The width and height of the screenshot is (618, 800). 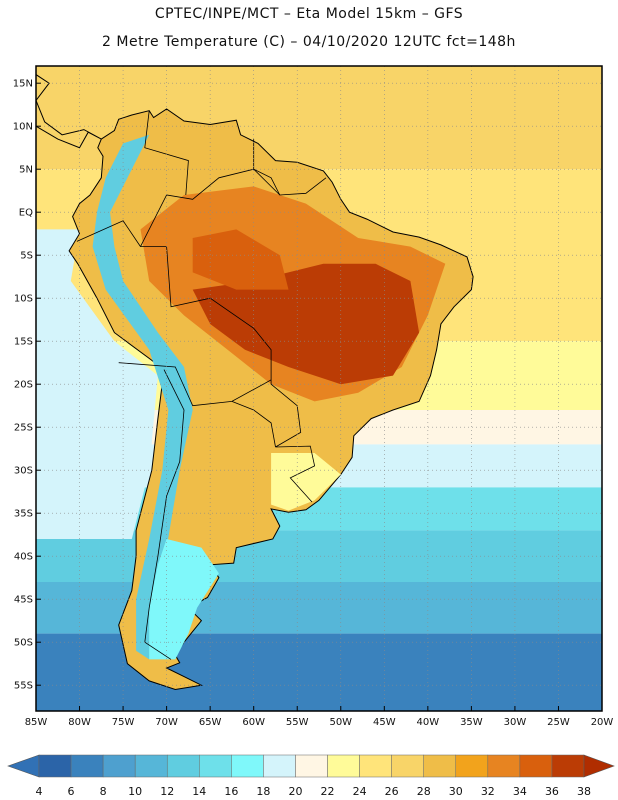 I want to click on colorbar-label: 4, so click(x=39, y=791).